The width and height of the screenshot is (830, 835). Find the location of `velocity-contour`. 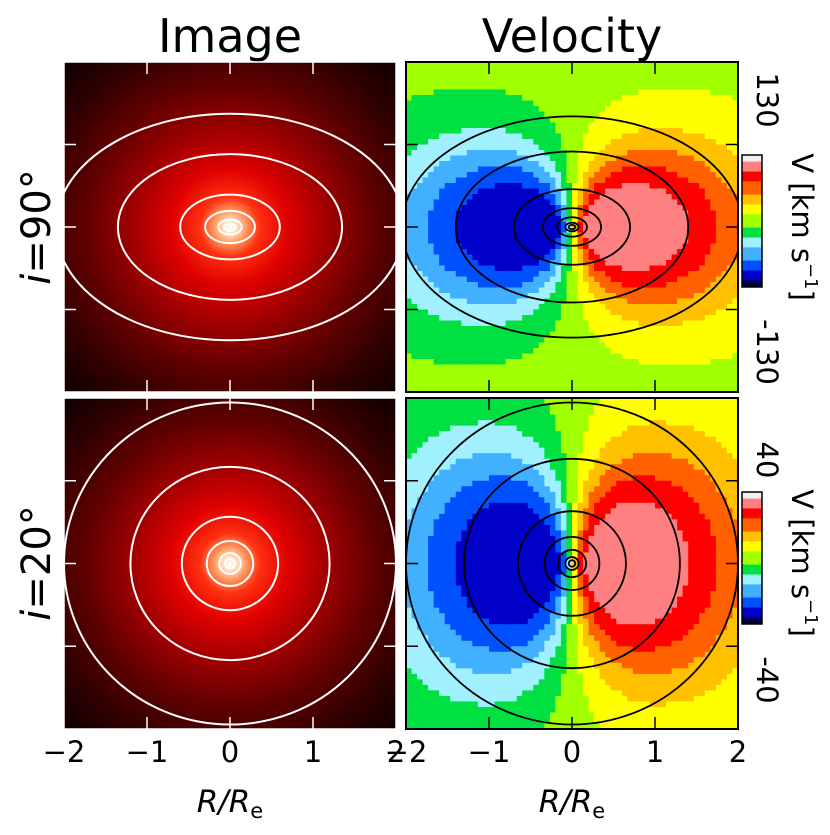

velocity-contour is located at coordinates (572, 227).